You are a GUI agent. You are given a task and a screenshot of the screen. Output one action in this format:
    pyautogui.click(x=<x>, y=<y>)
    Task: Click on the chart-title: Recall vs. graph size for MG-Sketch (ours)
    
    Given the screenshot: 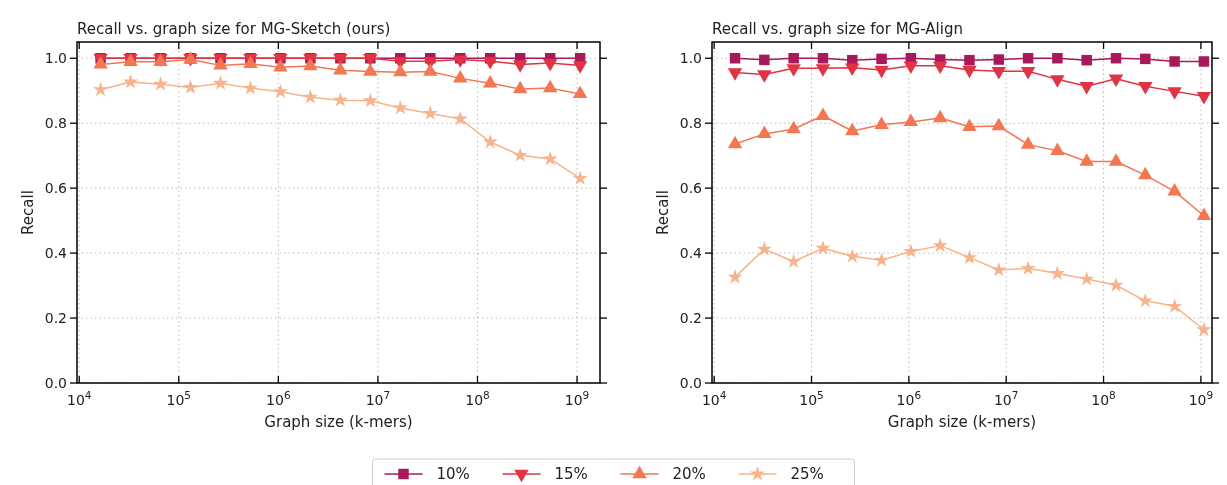 What is the action you would take?
    pyautogui.click(x=234, y=29)
    